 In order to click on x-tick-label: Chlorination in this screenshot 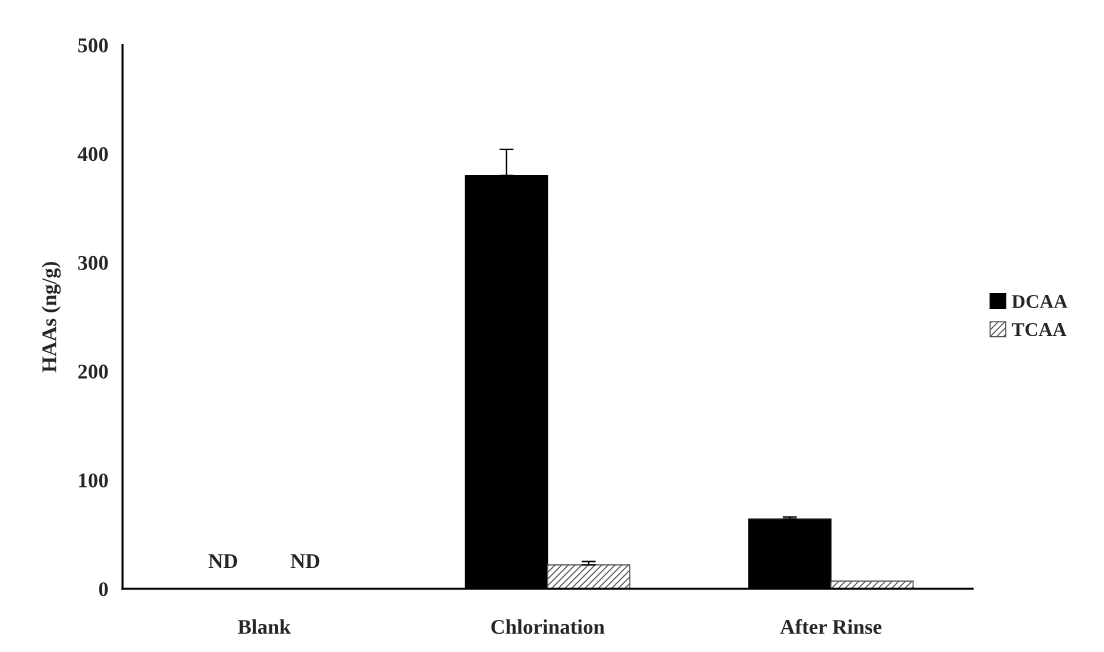, I will do `click(548, 626)`.